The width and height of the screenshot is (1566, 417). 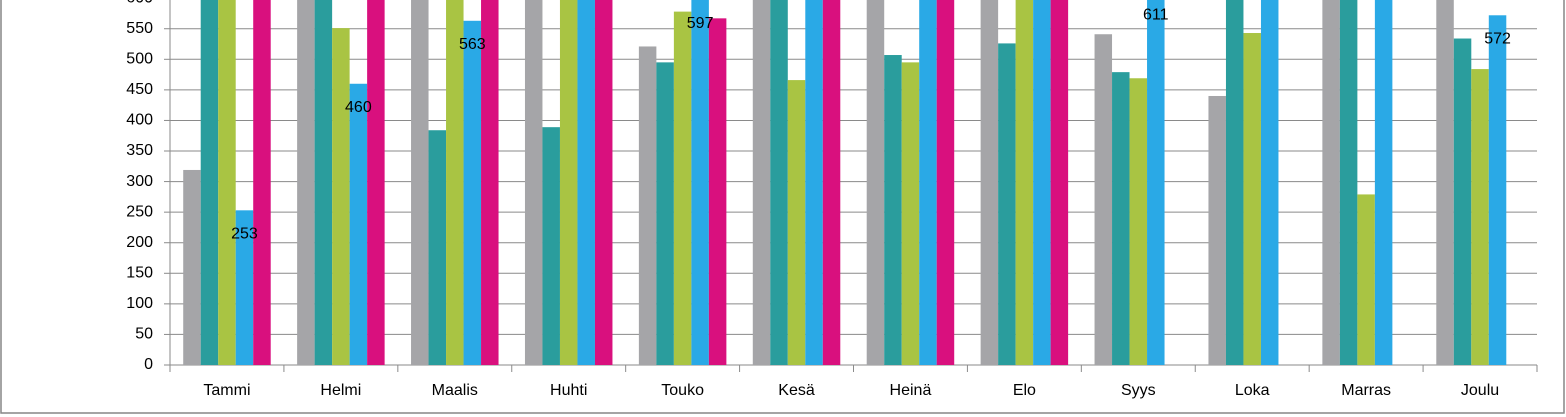 What do you see at coordinates (1480, 390) in the screenshot?
I see `x-tick-label: Joulu` at bounding box center [1480, 390].